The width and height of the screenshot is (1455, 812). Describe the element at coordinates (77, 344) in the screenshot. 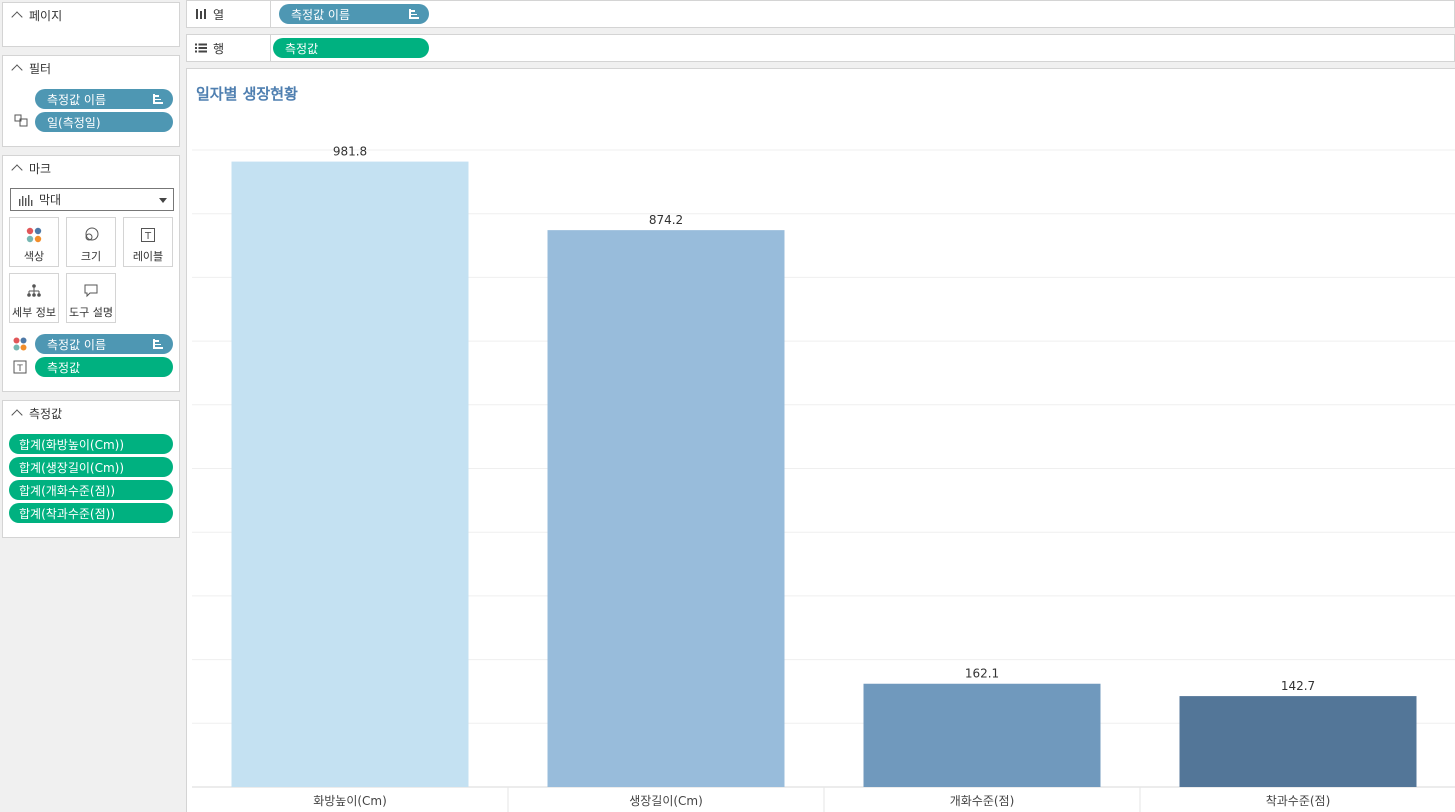

I see `marks-color-pill-label: 측정값 이름` at that location.